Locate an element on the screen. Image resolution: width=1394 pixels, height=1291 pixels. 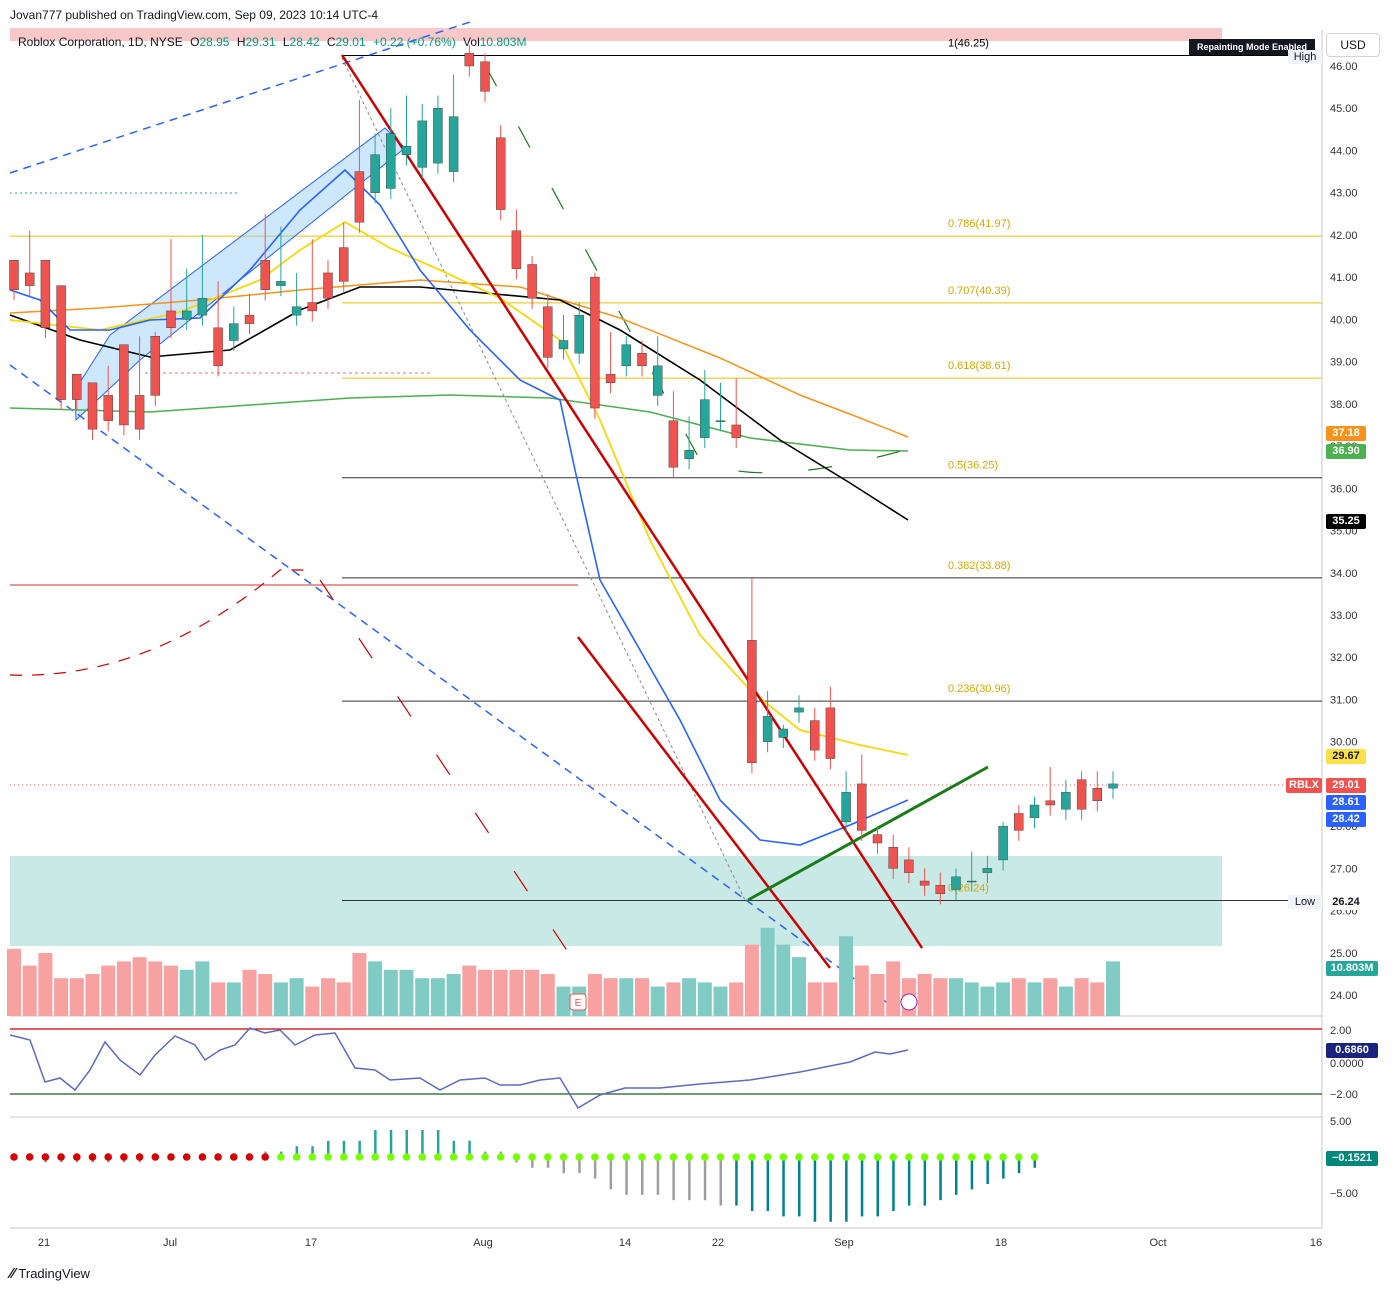
tv-brand: TradingView is located at coordinates (54, 1273).